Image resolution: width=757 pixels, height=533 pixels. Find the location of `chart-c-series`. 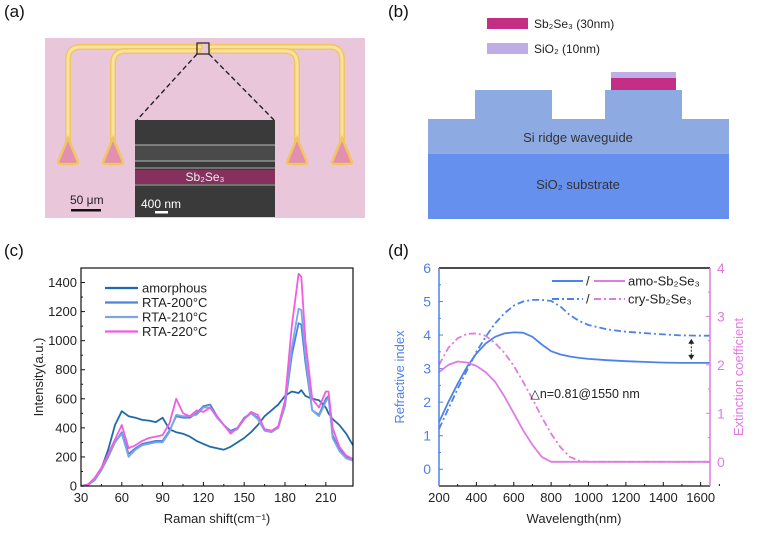

chart-c-series is located at coordinates (217, 379).